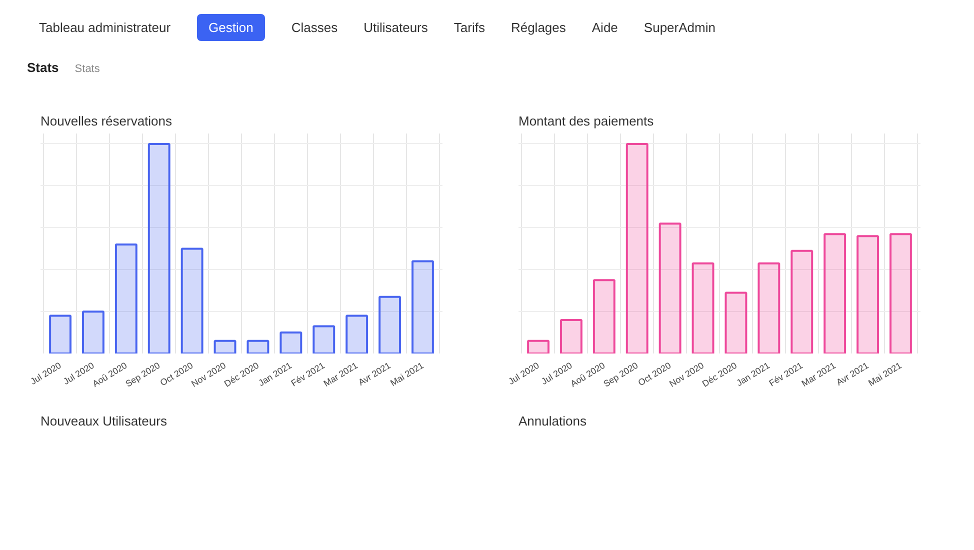  What do you see at coordinates (314, 27) in the screenshot?
I see `text: Classes` at bounding box center [314, 27].